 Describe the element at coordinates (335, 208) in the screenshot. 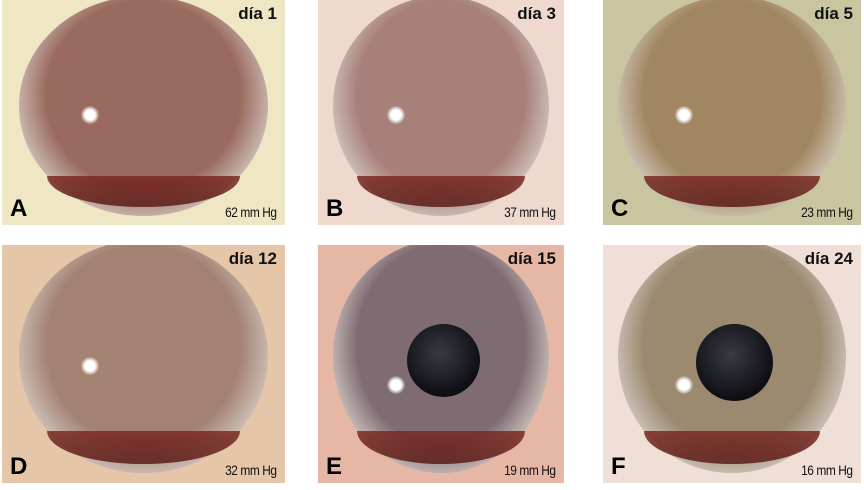

I see `panel-letter: B` at that location.